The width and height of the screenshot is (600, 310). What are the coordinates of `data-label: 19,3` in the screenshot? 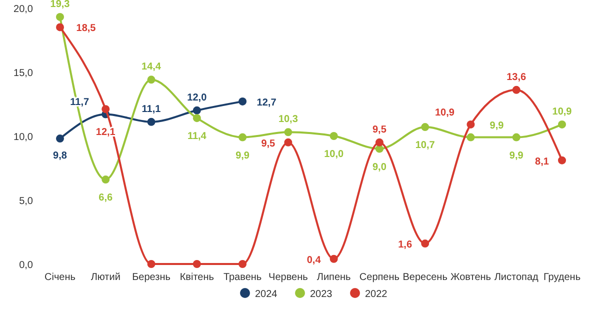 It's located at (60, 5).